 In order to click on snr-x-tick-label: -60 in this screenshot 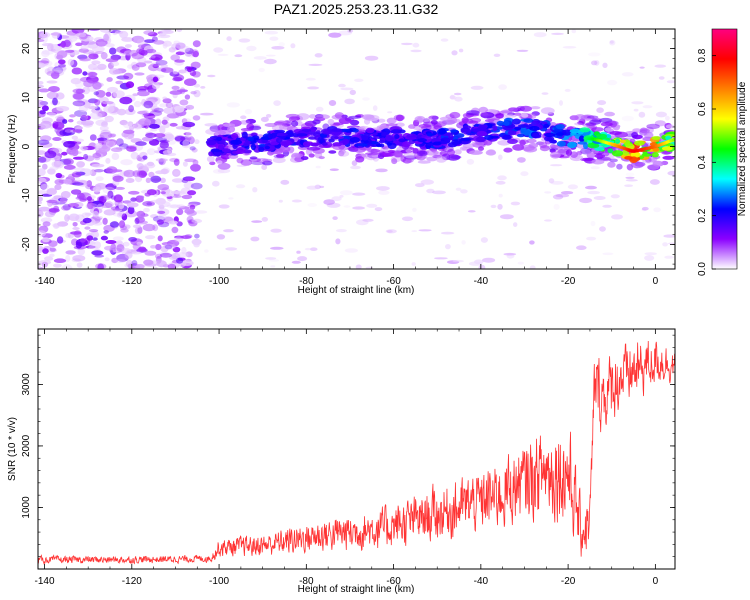, I will do `click(393, 581)`.